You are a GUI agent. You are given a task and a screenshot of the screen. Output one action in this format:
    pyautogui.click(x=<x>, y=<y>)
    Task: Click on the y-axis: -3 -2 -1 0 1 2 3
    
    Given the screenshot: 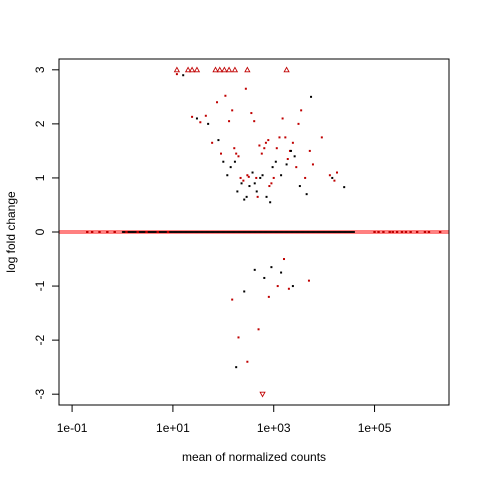 What is the action you would take?
    pyautogui.click(x=46, y=233)
    